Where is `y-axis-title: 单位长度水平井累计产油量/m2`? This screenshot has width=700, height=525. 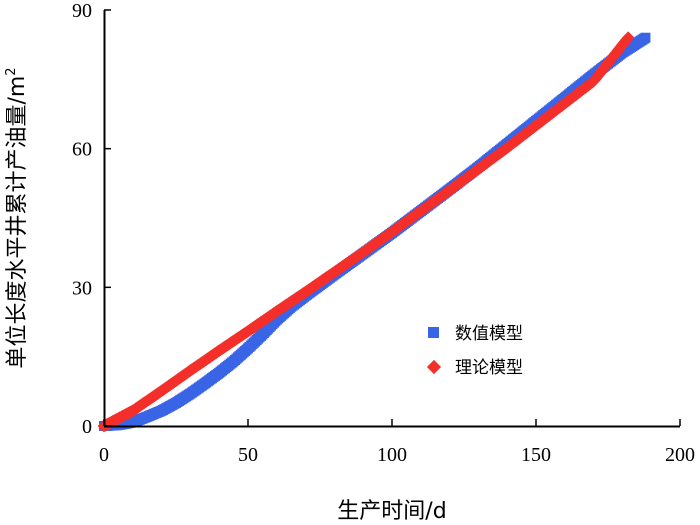 y-axis-title: 单位长度水平井累计产油量/m2 is located at coordinates (17, 217).